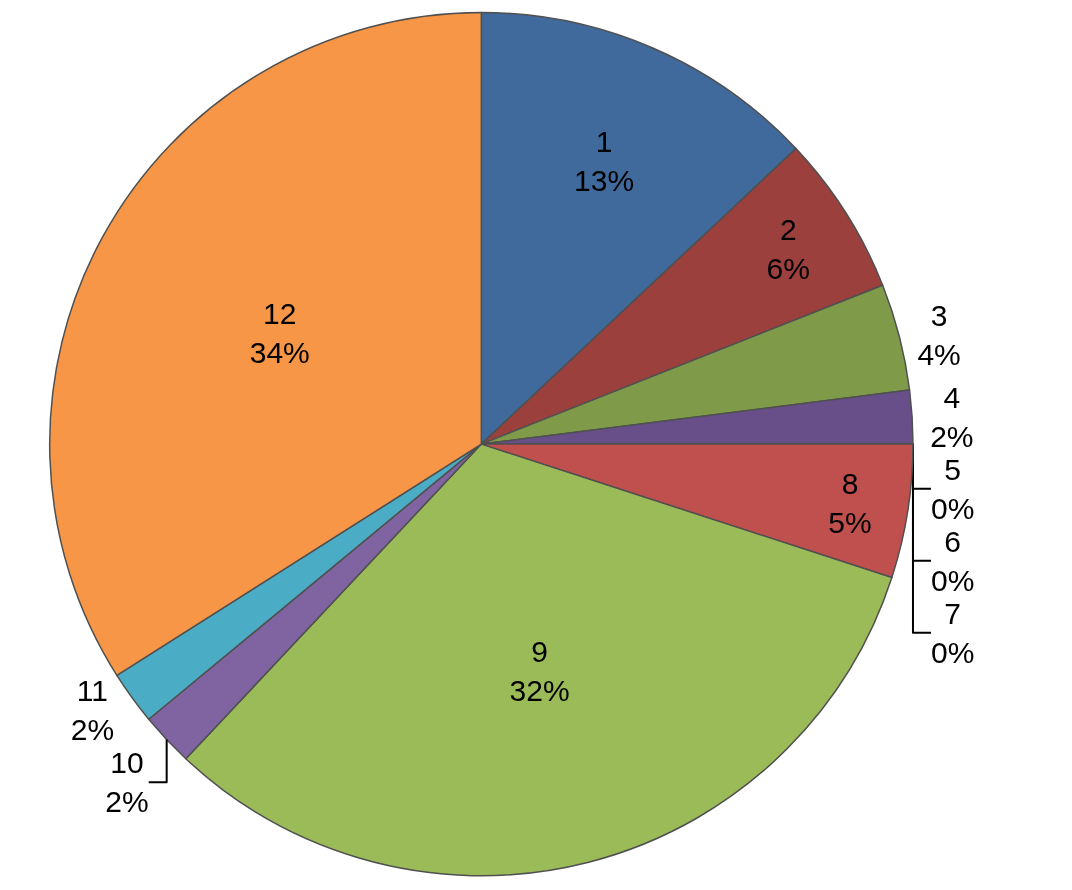  I want to click on slice-label: 9, so click(539, 651).